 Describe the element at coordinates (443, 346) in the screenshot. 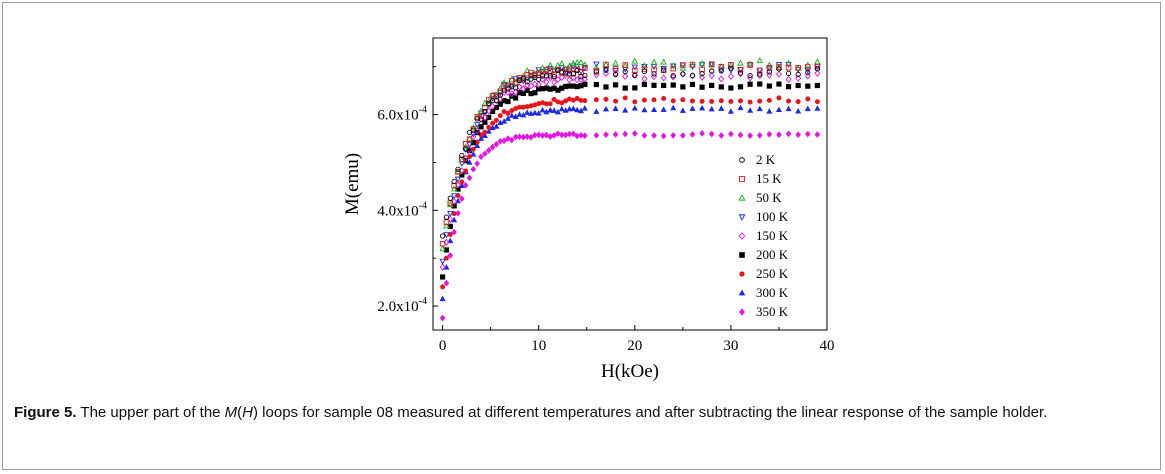

I see `x-tick-label: 0` at that location.